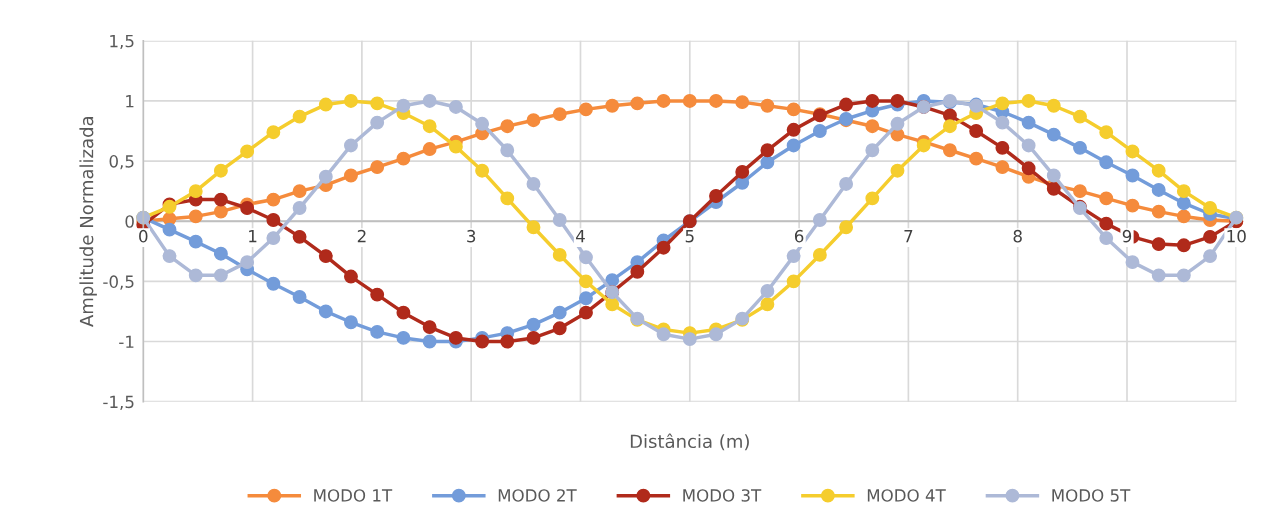 The width and height of the screenshot is (1268, 523). I want to click on y-axis-title: Amplitude Normalizada, so click(88, 222).